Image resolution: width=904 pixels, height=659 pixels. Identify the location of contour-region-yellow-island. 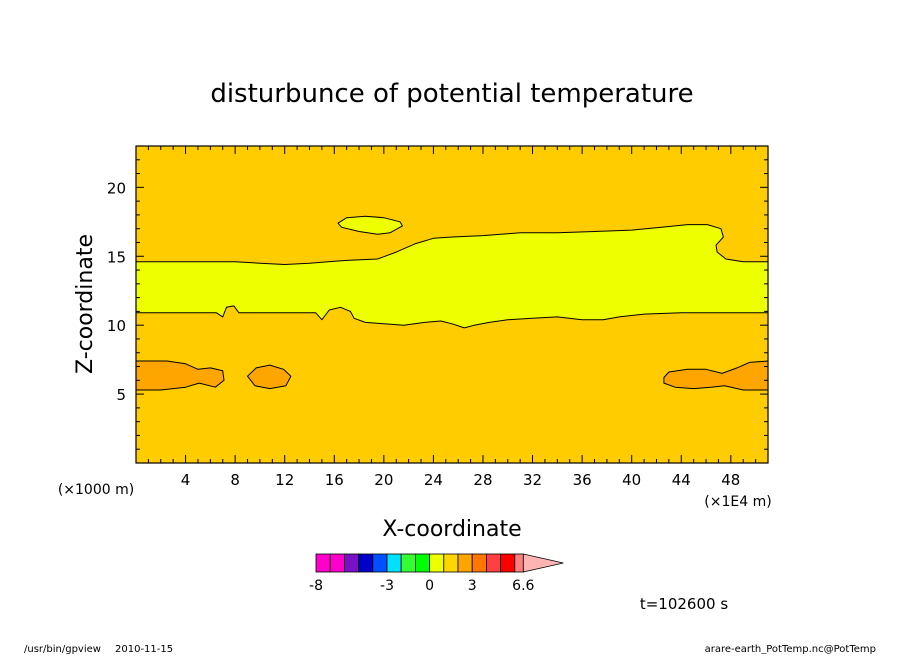
(370, 225).